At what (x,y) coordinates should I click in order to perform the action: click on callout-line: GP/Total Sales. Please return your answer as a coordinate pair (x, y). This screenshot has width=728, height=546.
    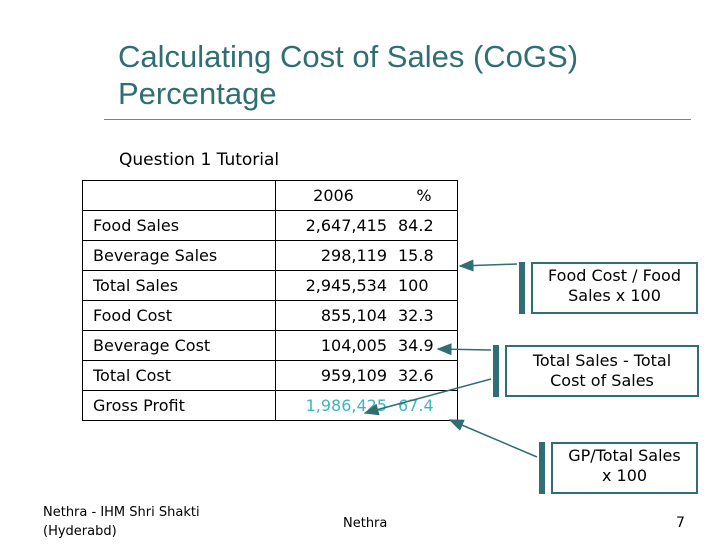
    Looking at the image, I should click on (624, 455).